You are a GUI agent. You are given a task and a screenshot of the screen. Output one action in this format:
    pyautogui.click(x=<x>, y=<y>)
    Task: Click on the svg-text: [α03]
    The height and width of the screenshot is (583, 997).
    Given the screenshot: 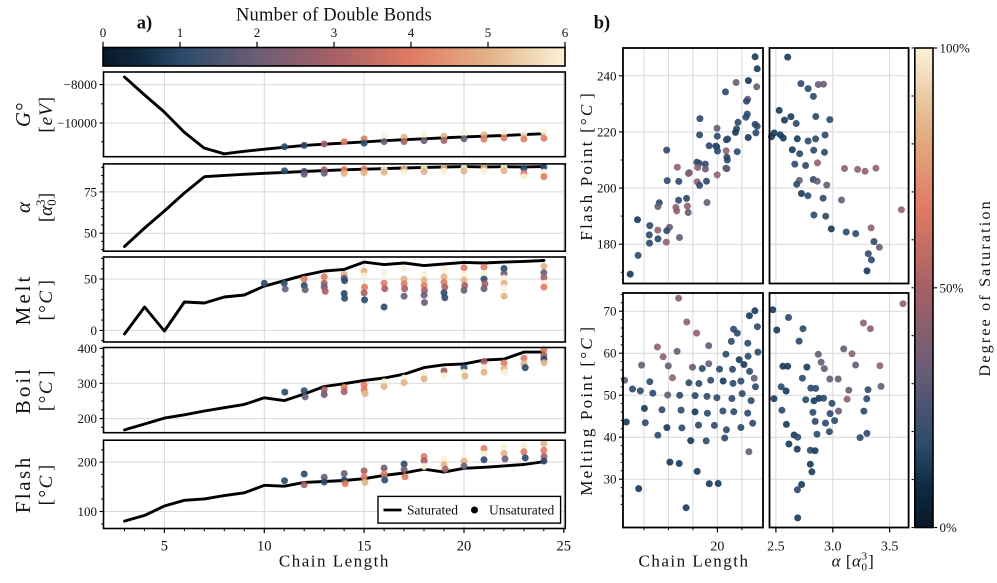 What is the action you would take?
    pyautogui.click(x=46, y=207)
    